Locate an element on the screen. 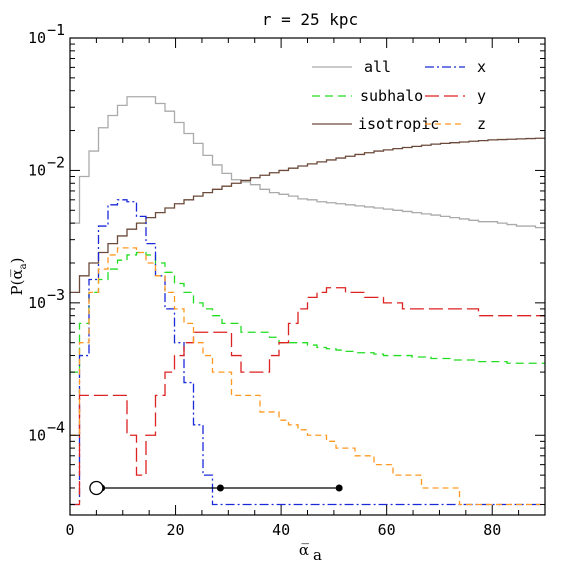 This screenshot has width=574, height=574. x-tick-label: 60 is located at coordinates (387, 530).